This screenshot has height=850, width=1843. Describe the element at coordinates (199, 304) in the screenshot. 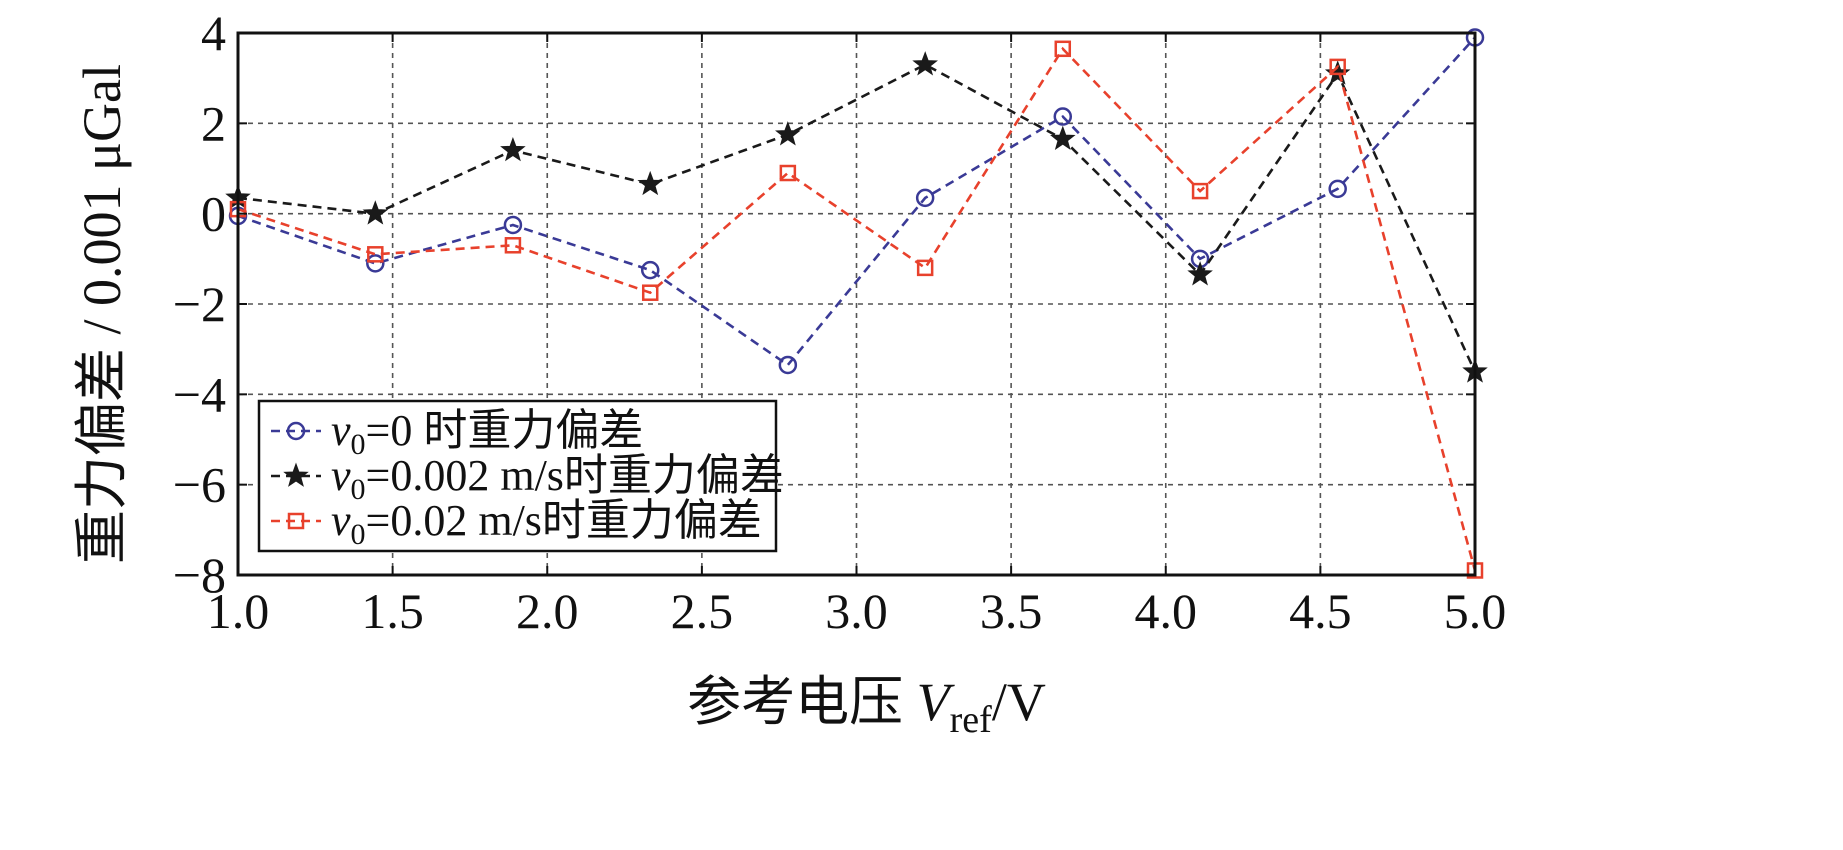

I see `y-tick-label: −2` at that location.